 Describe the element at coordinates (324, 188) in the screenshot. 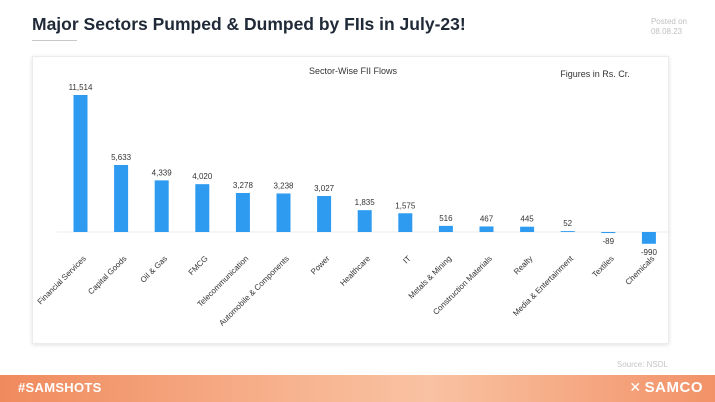

I see `value-label-6: 3,027` at that location.